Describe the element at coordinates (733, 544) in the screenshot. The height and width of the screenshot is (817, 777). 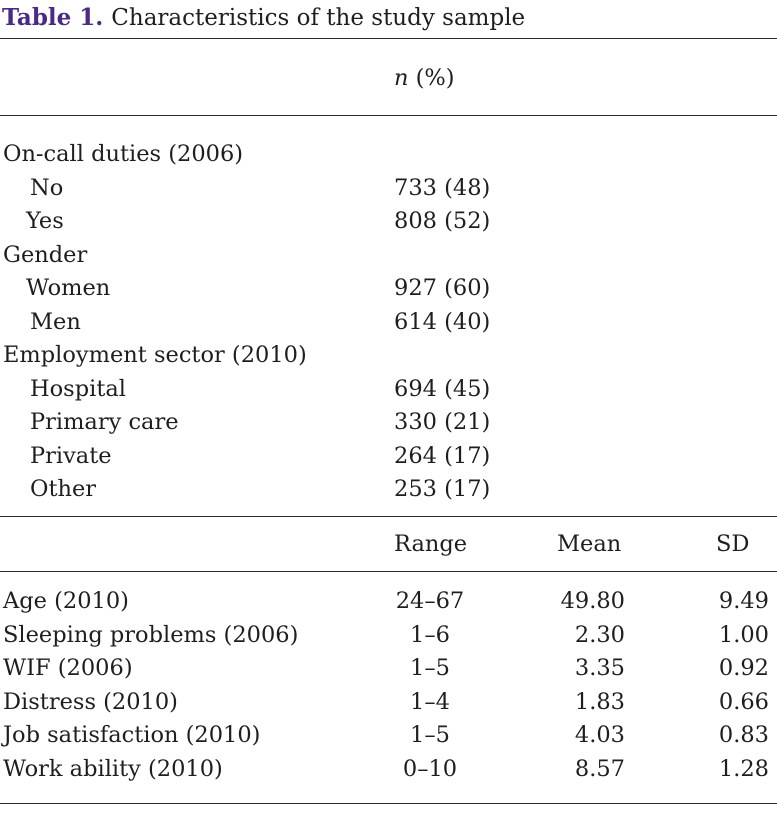
I see `sd-header: SD` at that location.